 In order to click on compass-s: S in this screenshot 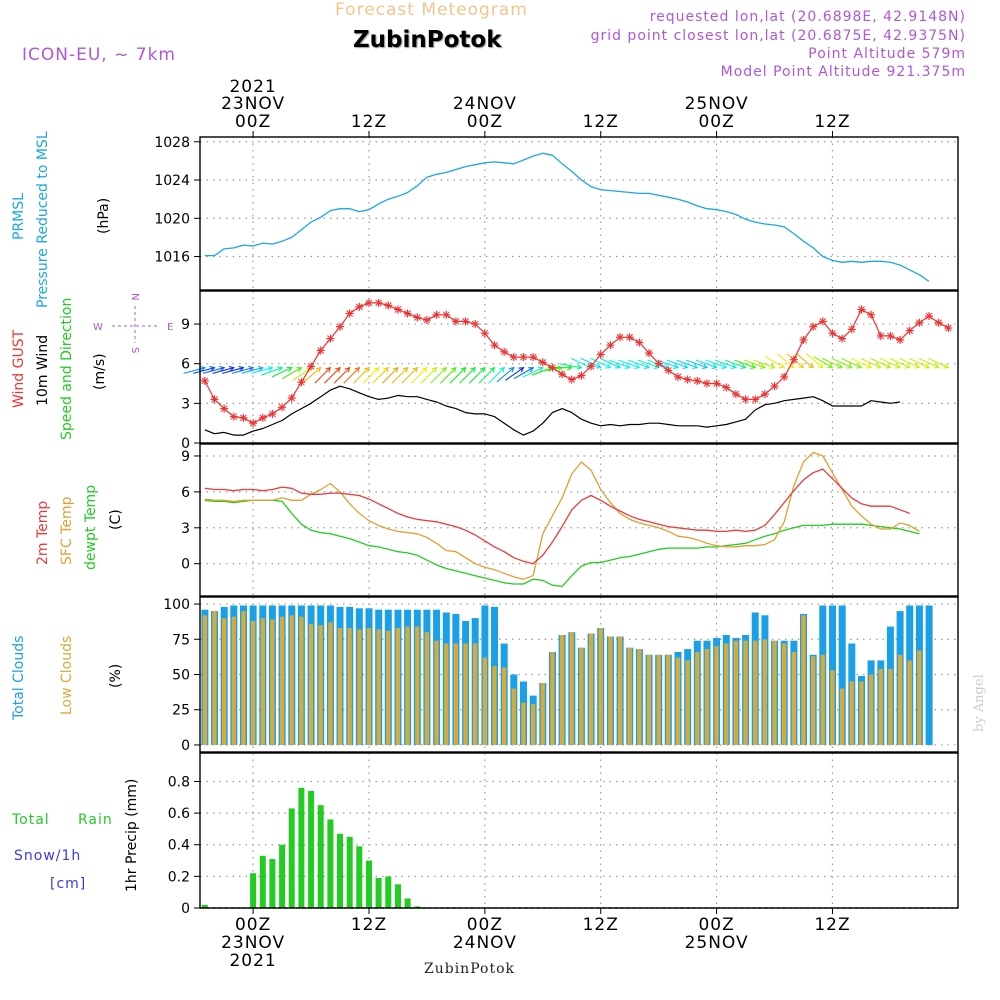, I will do `click(134, 350)`.